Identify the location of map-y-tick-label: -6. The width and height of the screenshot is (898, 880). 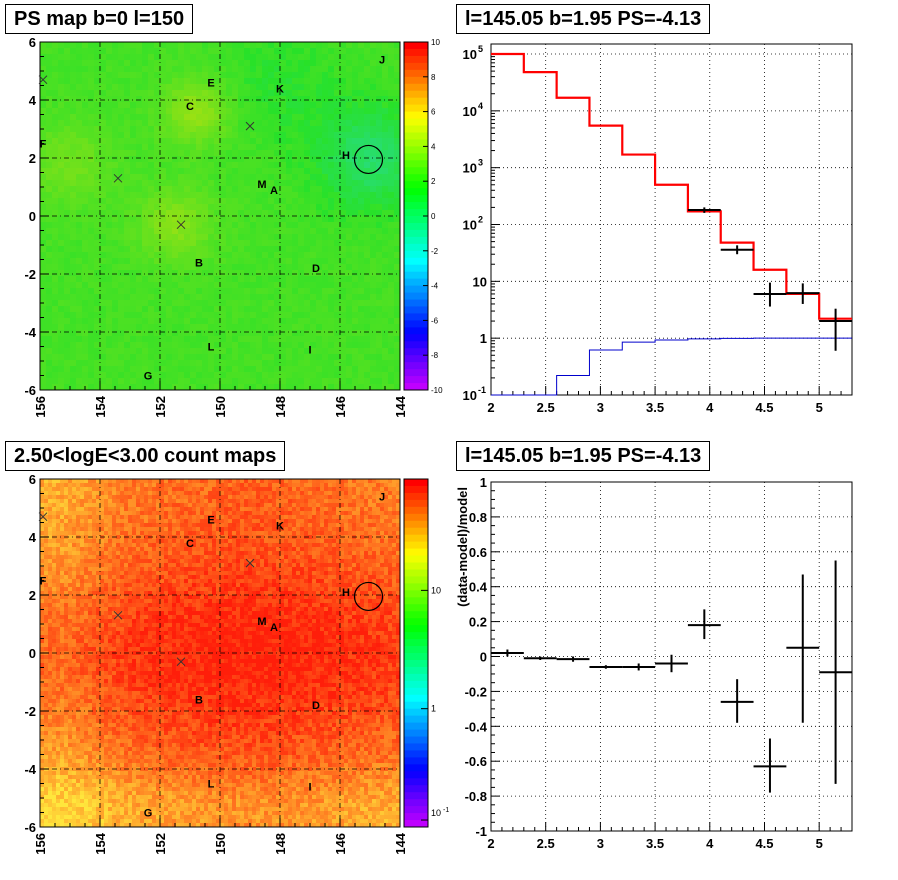
(30, 390).